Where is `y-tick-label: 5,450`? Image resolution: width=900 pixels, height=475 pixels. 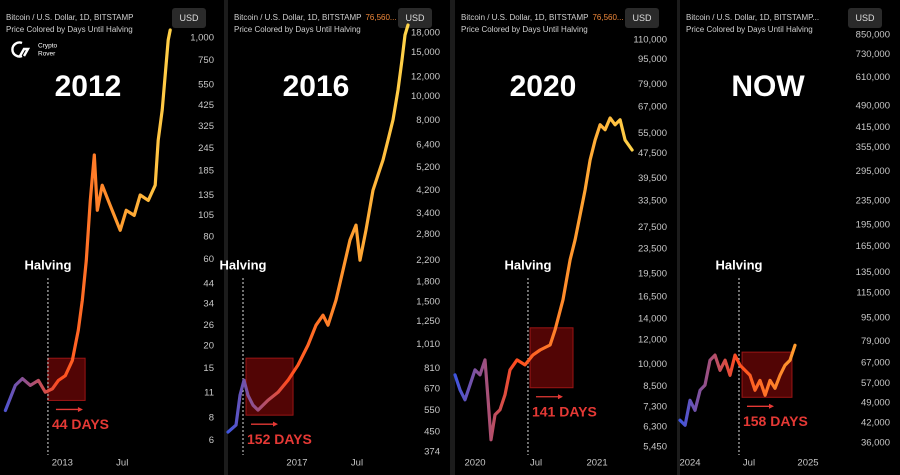 y-tick-label: 5,450 is located at coordinates (655, 446).